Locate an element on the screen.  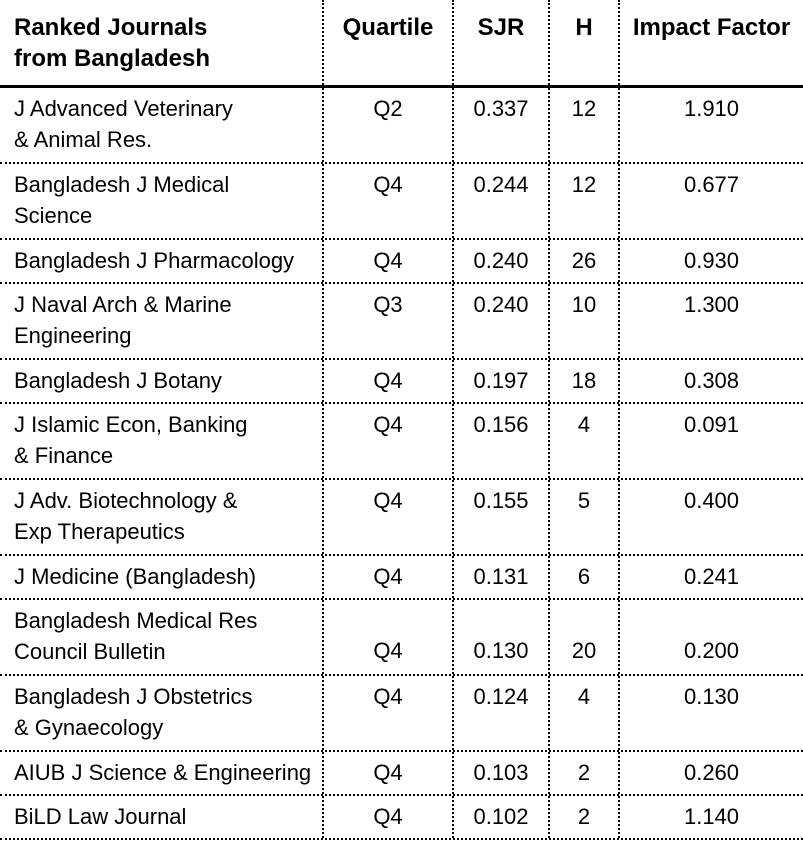
header-impact-factor-column: Impact Factor is located at coordinates (710, 42).